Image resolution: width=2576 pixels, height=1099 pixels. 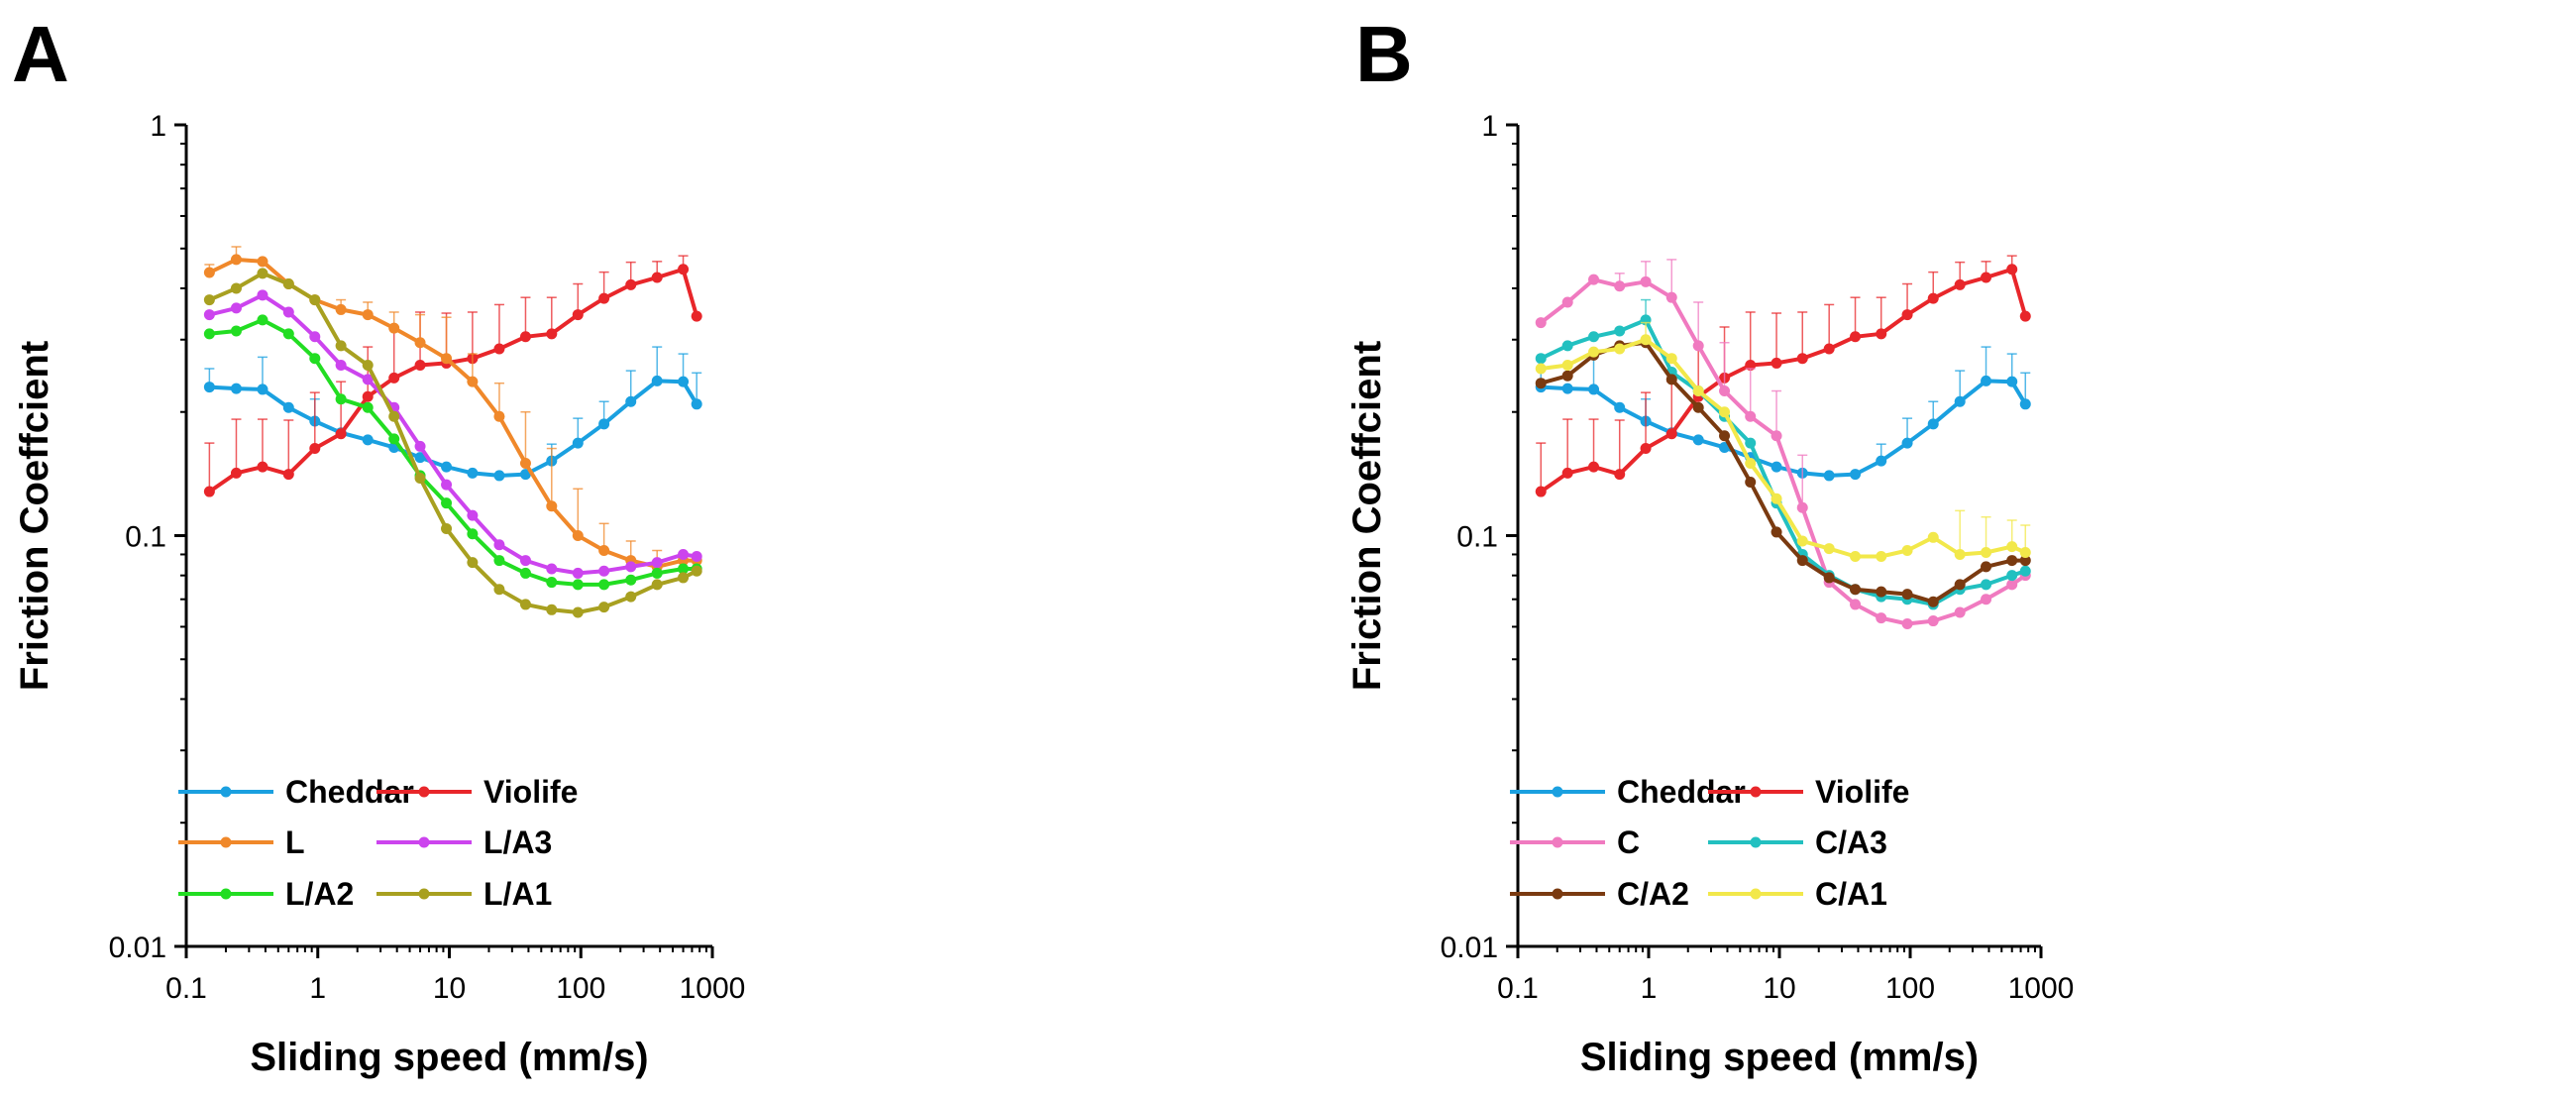 I want to click on chart-b-legend-item-c-a1: C/A1, so click(x=1797, y=894).